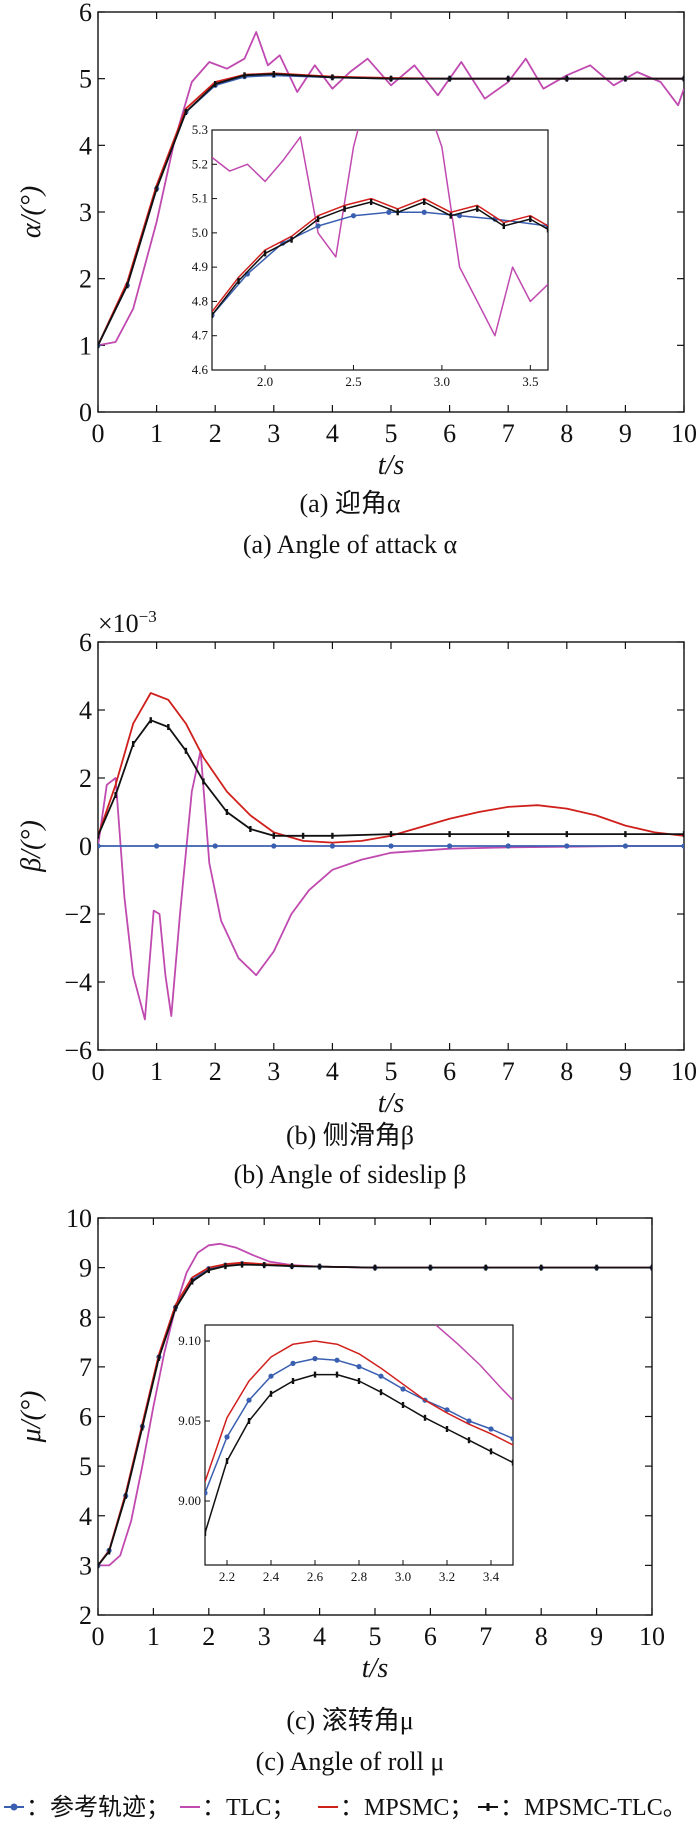 This screenshot has width=700, height=1837. I want to click on beta-ytick-label: 2, so click(85, 778).